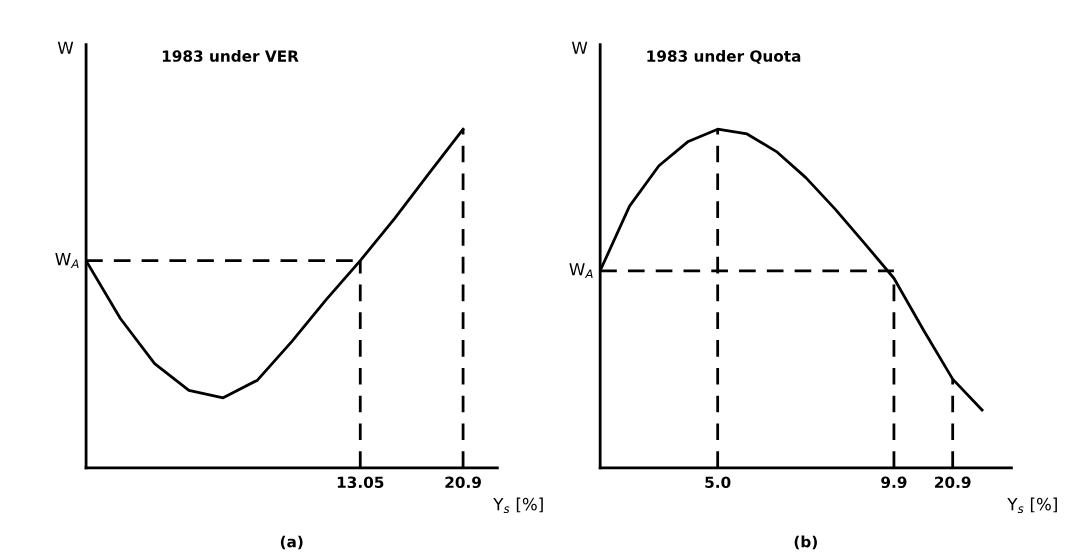  What do you see at coordinates (230, 56) in the screenshot?
I see `chart-title: 1983 under VER` at bounding box center [230, 56].